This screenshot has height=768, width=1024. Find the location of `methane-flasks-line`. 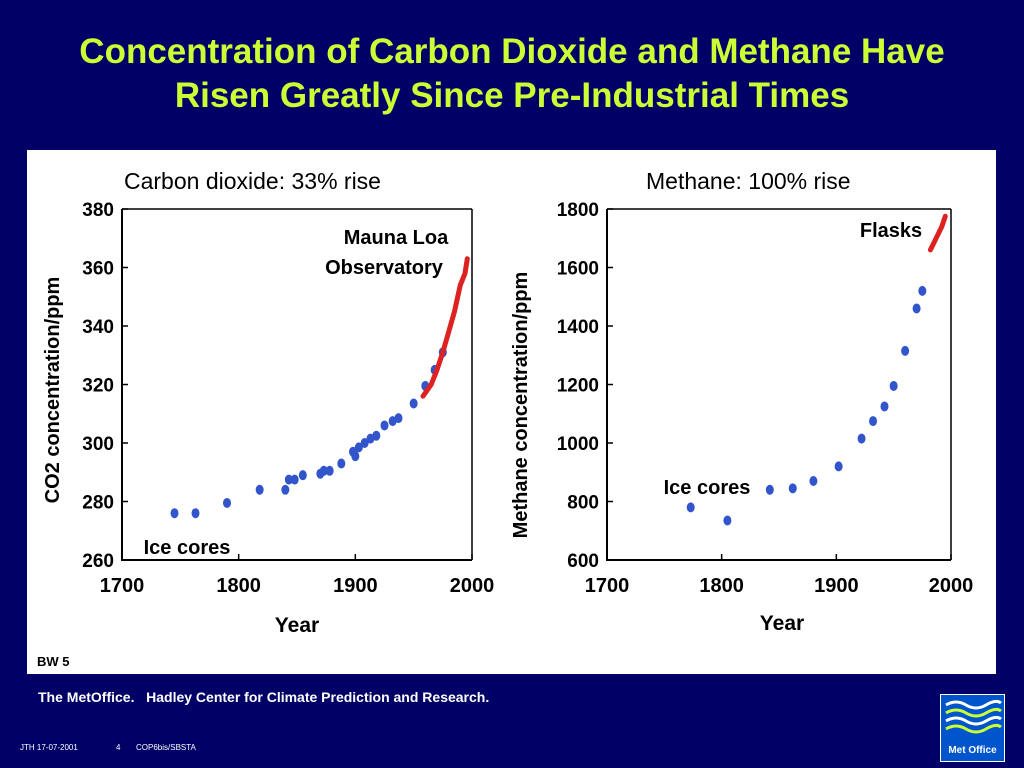

methane-flasks-line is located at coordinates (937, 233).